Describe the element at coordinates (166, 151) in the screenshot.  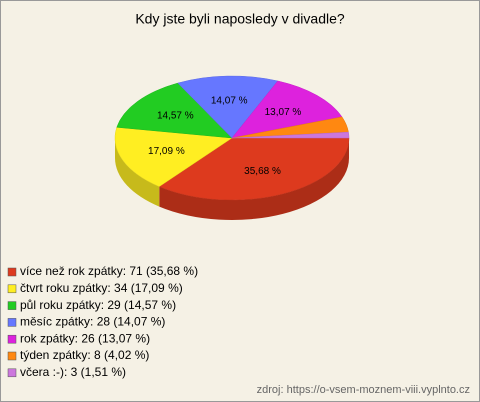
I see `data-label: 17,09 %` at that location.